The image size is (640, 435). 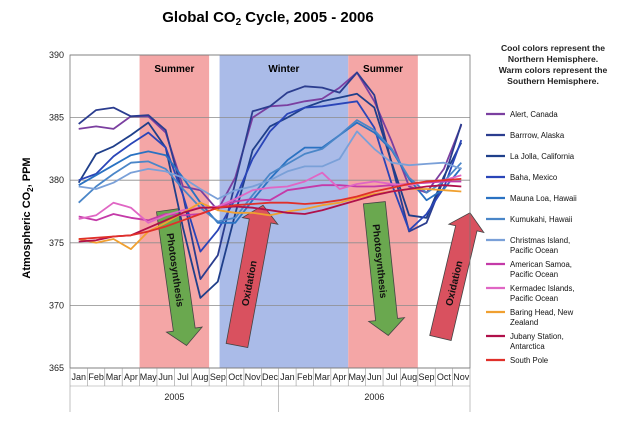 I want to click on legend-entry: American Samoa,Pacific Ocean, so click(x=529, y=269).